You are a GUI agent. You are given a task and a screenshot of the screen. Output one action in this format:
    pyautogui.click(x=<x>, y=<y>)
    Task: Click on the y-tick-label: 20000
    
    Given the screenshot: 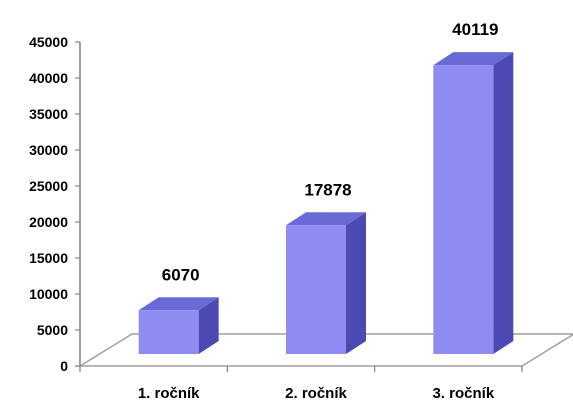 What is the action you would take?
    pyautogui.click(x=48, y=222)
    